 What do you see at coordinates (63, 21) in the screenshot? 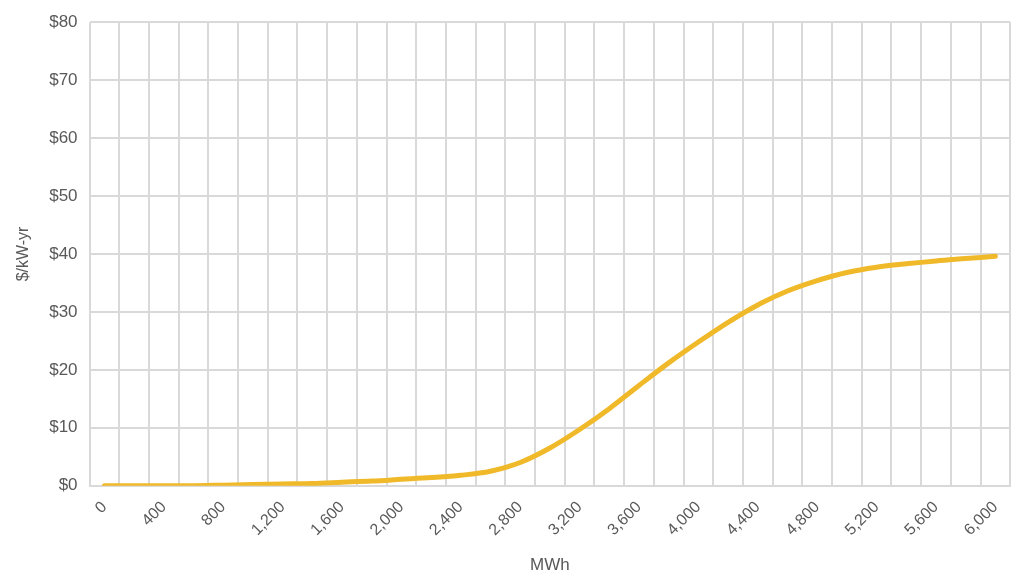
I see `y-tick-label: $80` at bounding box center [63, 21].